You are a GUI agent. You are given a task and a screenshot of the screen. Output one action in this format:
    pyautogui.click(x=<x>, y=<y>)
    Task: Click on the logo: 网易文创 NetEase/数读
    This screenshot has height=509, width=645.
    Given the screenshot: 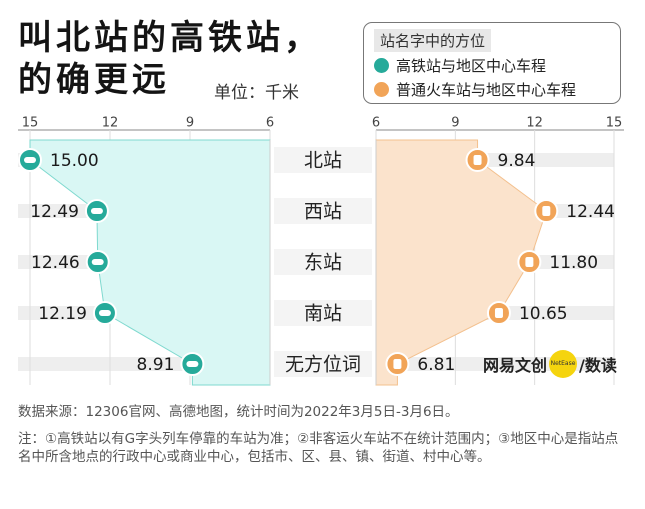 What is the action you would take?
    pyautogui.click(x=550, y=363)
    